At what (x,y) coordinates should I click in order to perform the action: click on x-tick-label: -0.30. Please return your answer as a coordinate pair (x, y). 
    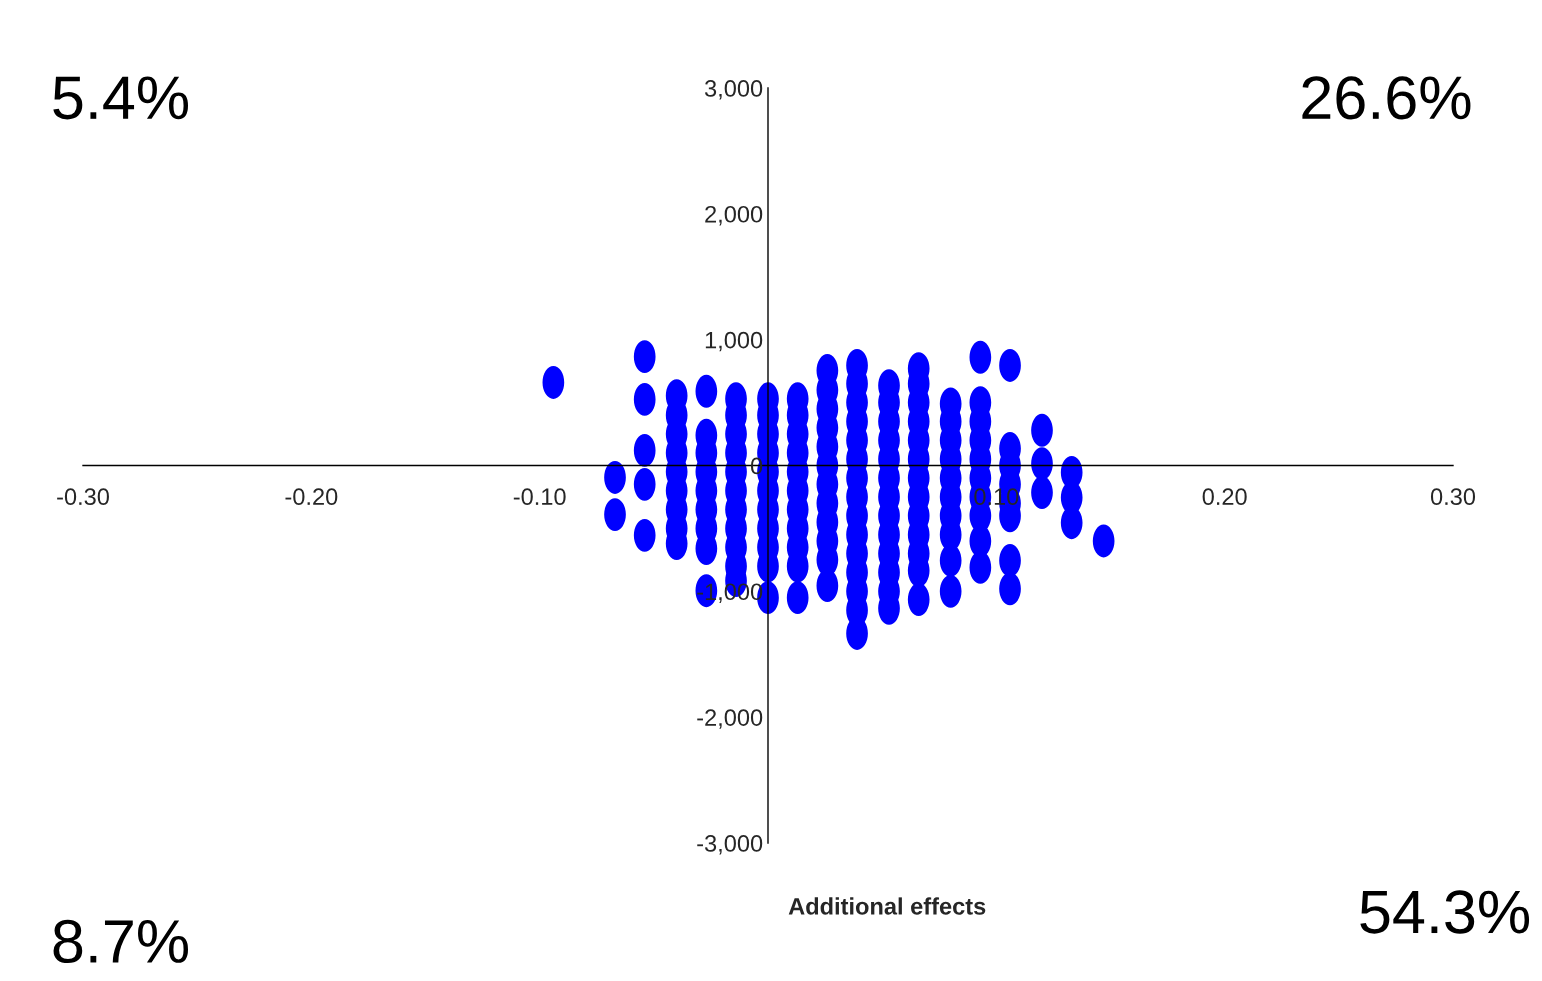
    Looking at the image, I should click on (83, 497).